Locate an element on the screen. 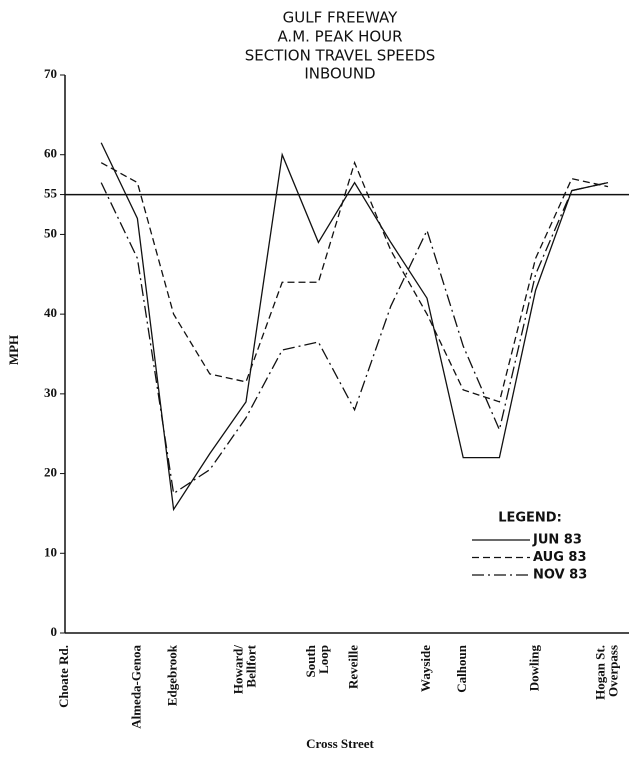  y-tick-label: 40 is located at coordinates (50, 312).